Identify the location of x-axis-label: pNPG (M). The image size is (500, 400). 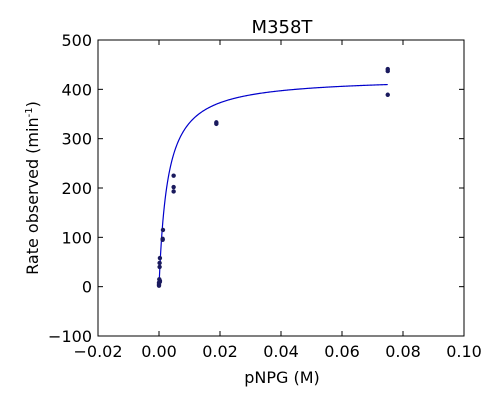
(282, 377).